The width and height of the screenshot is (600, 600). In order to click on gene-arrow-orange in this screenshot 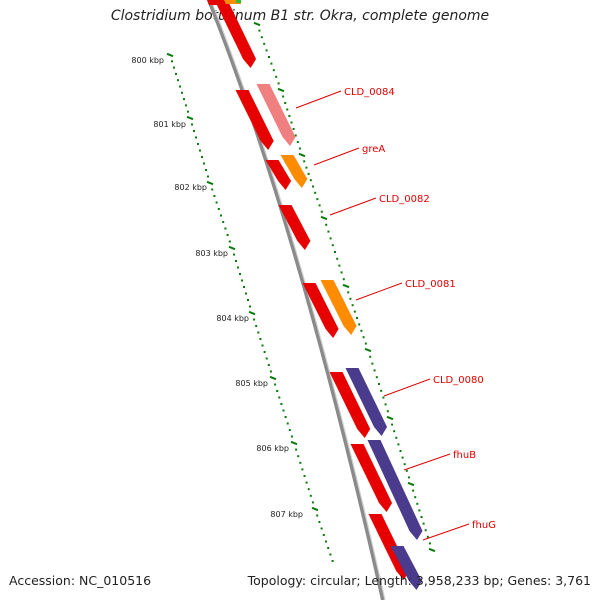, I will do `click(338, 307)`.